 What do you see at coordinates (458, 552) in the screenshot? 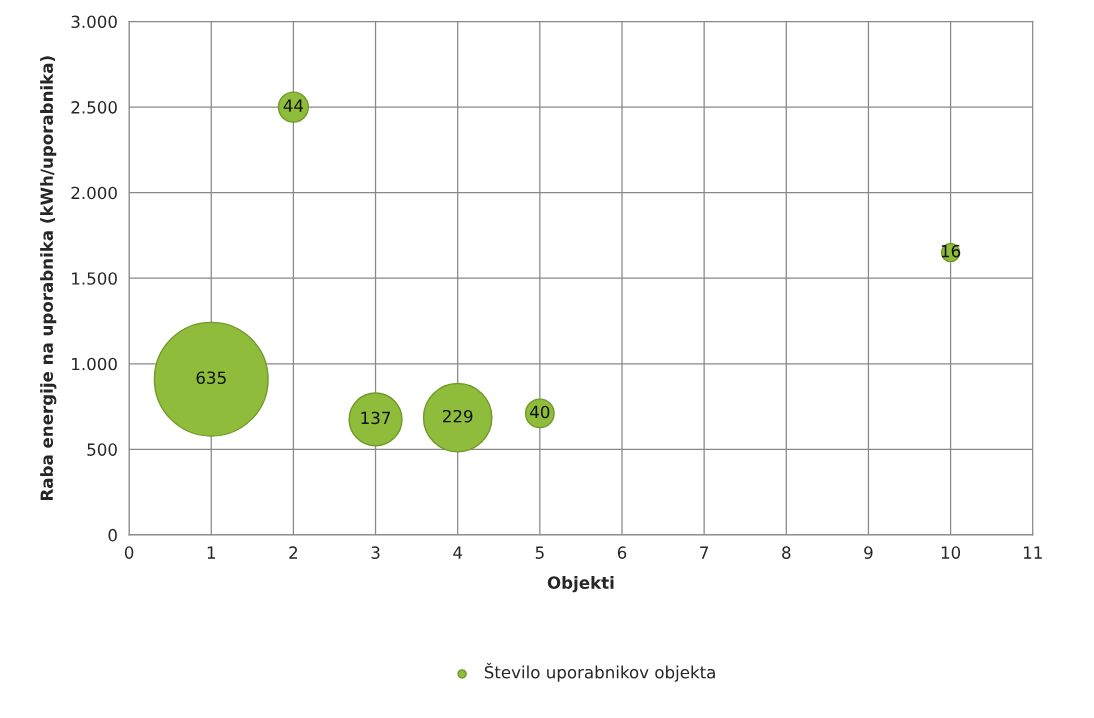
I see `x-tick-label: 4` at bounding box center [458, 552].